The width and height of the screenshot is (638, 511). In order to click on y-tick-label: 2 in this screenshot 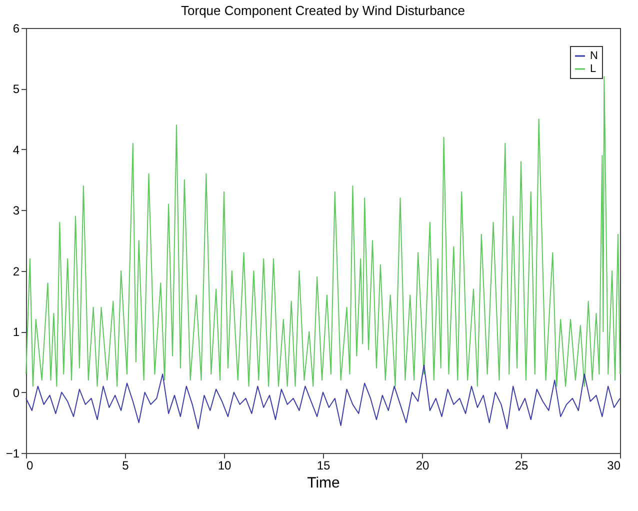, I will do `click(16, 271)`.